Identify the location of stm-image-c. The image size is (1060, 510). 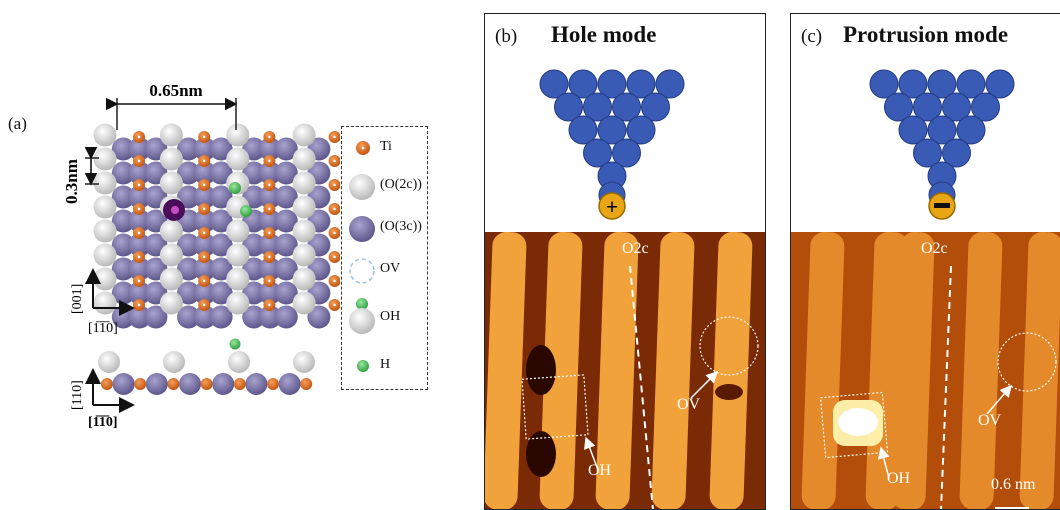
(925, 370).